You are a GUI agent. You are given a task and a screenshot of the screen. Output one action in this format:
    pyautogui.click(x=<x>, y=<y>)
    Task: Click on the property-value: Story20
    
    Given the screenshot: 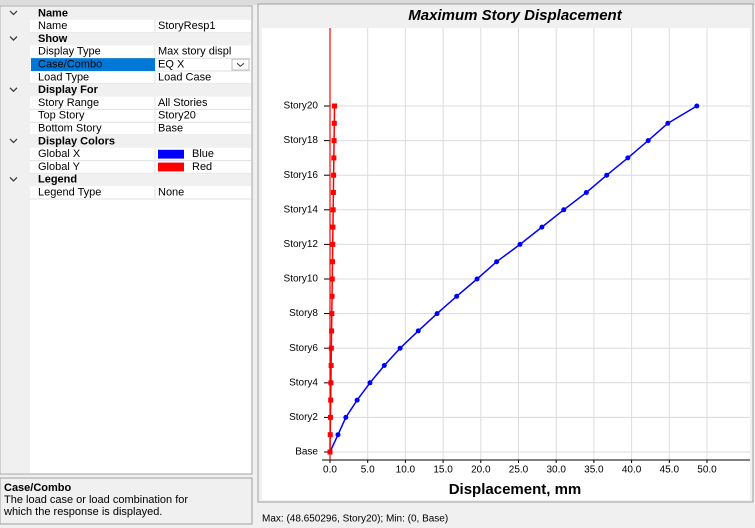 What is the action you would take?
    pyautogui.click(x=177, y=116)
    